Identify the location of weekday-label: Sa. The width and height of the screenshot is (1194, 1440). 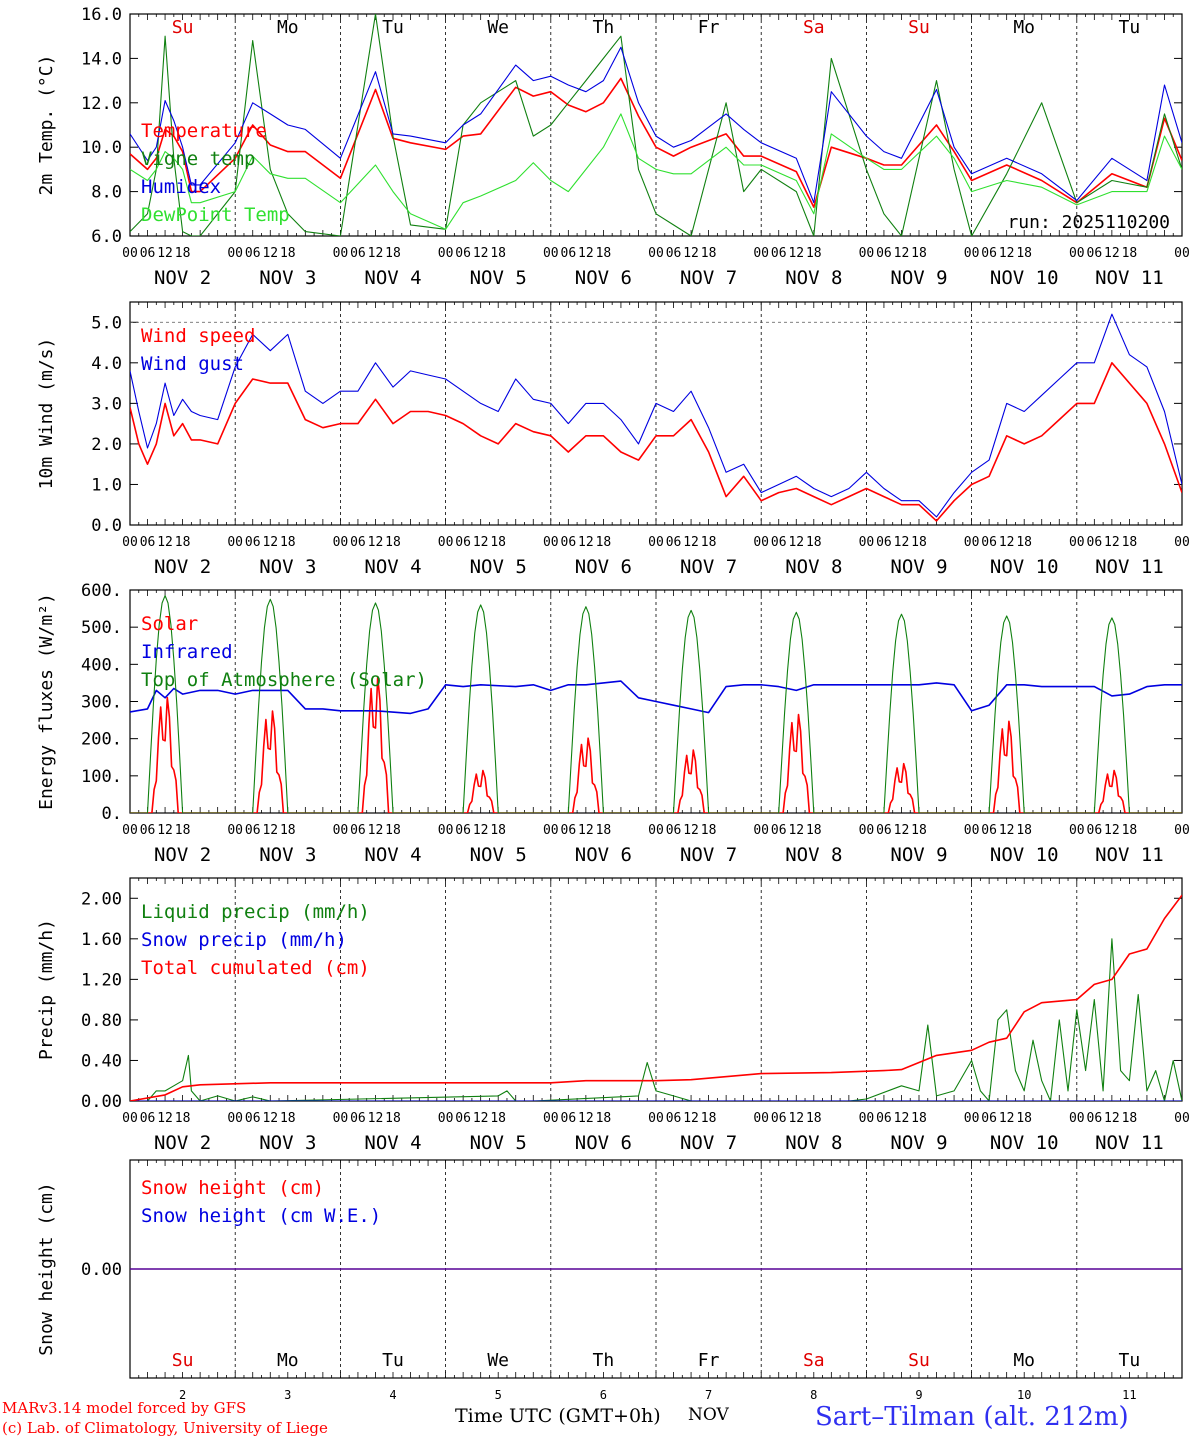
(814, 1360).